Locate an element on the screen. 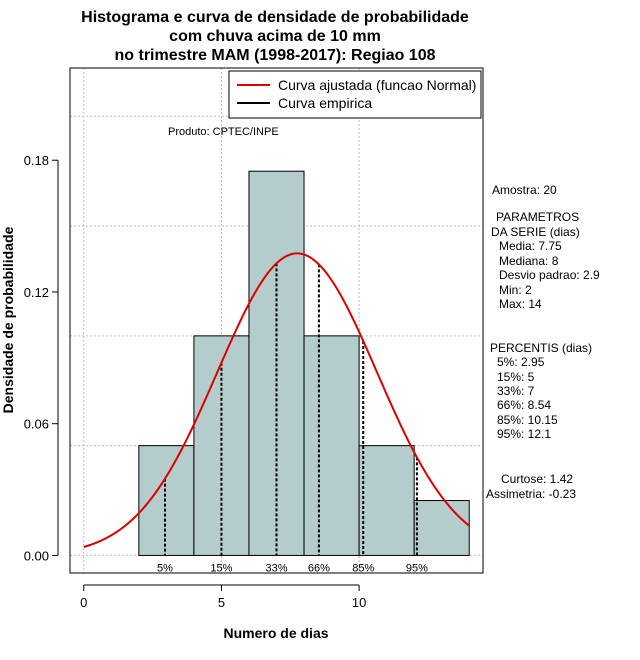 The height and width of the screenshot is (660, 640). legend-box is located at coordinates (355, 94).